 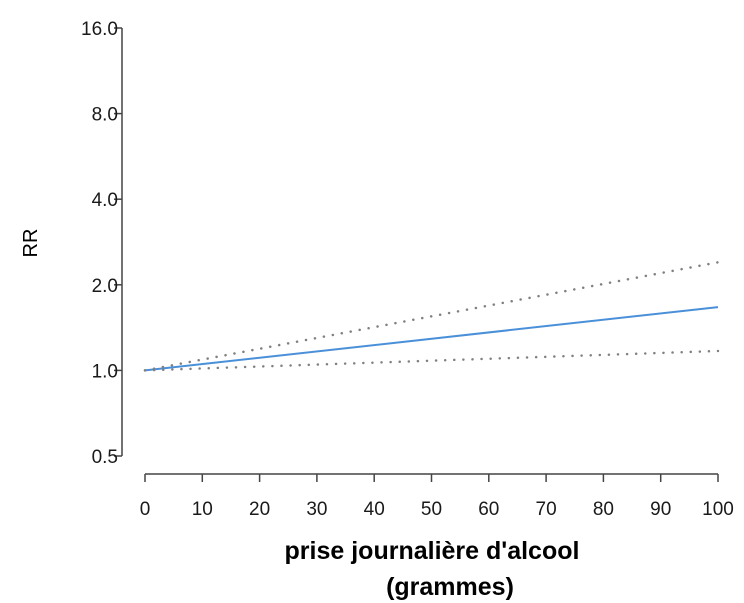 What do you see at coordinates (660, 509) in the screenshot?
I see `x-tick-label: 90` at bounding box center [660, 509].